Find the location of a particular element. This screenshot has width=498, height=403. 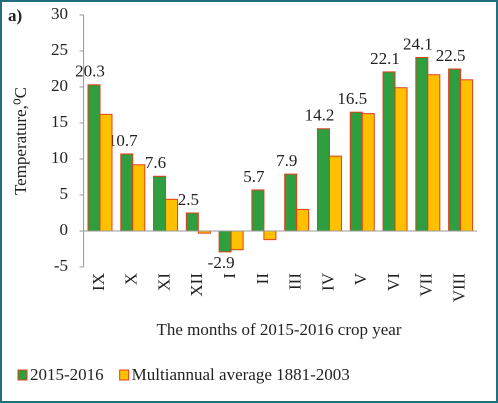

data-label: 24.1 is located at coordinates (418, 43).